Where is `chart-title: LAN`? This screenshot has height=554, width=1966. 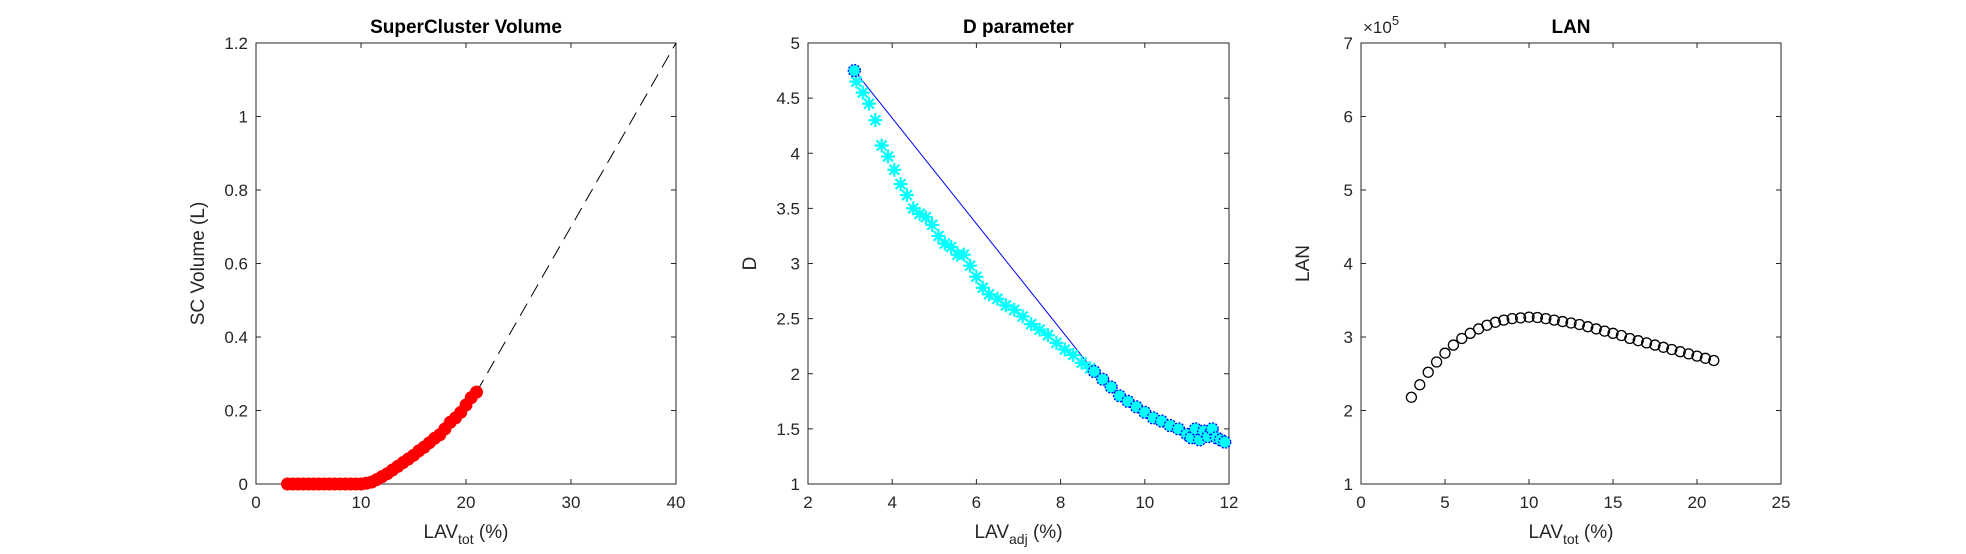
chart-title: LAN is located at coordinates (1570, 27).